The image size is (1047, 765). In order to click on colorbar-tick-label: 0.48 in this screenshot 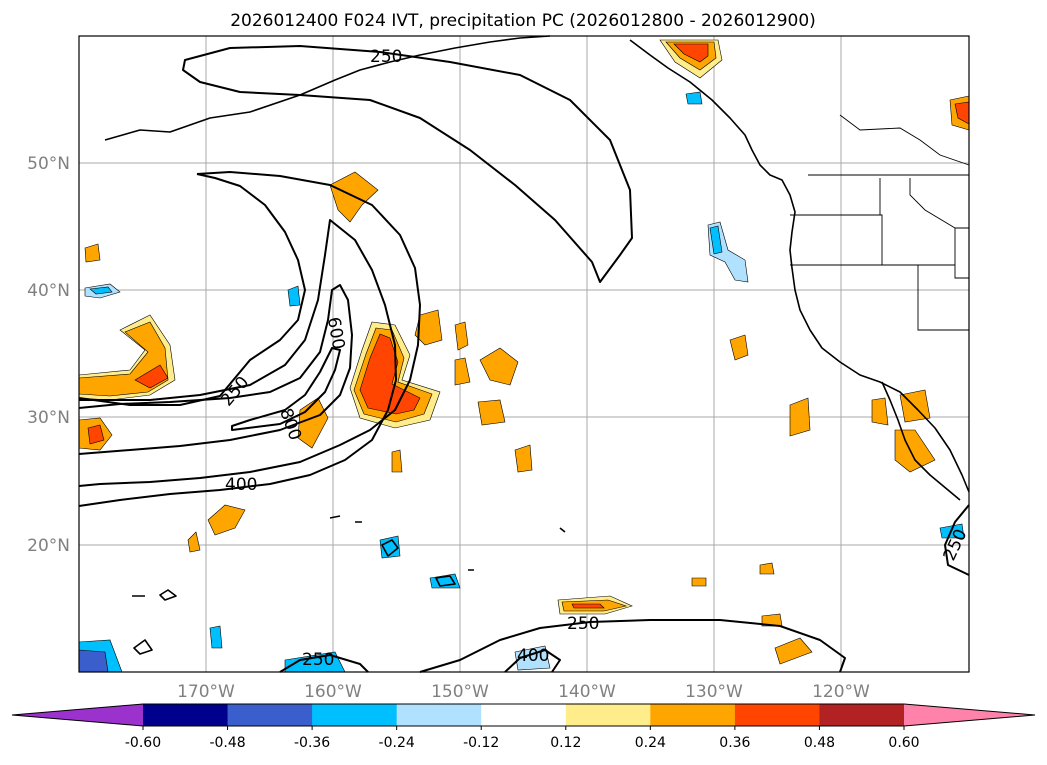, I will do `click(819, 743)`.